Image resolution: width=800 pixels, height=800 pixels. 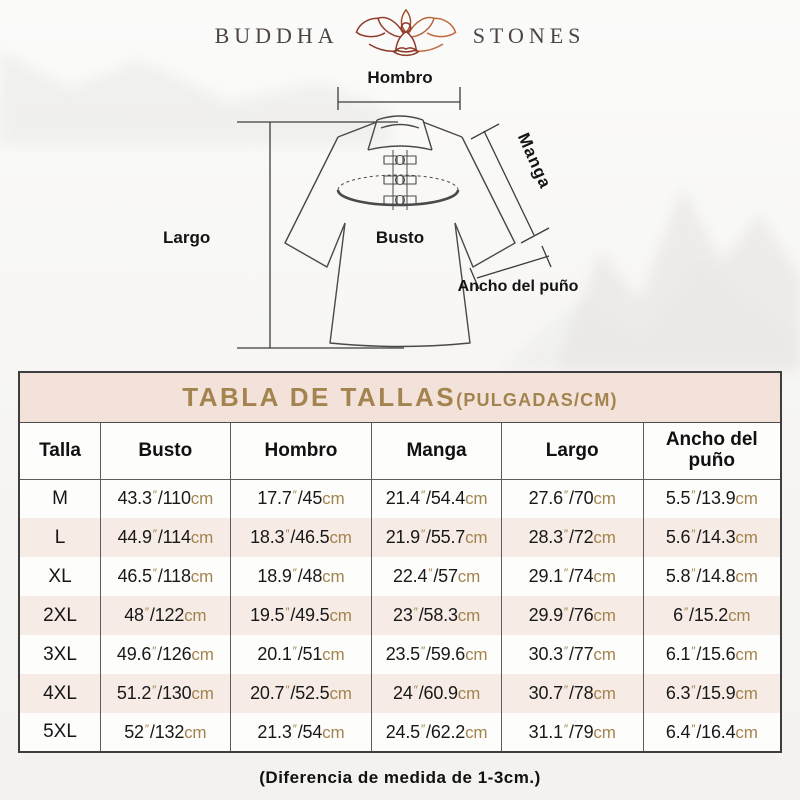 What do you see at coordinates (60, 537) in the screenshot?
I see `size-cell: L` at bounding box center [60, 537].